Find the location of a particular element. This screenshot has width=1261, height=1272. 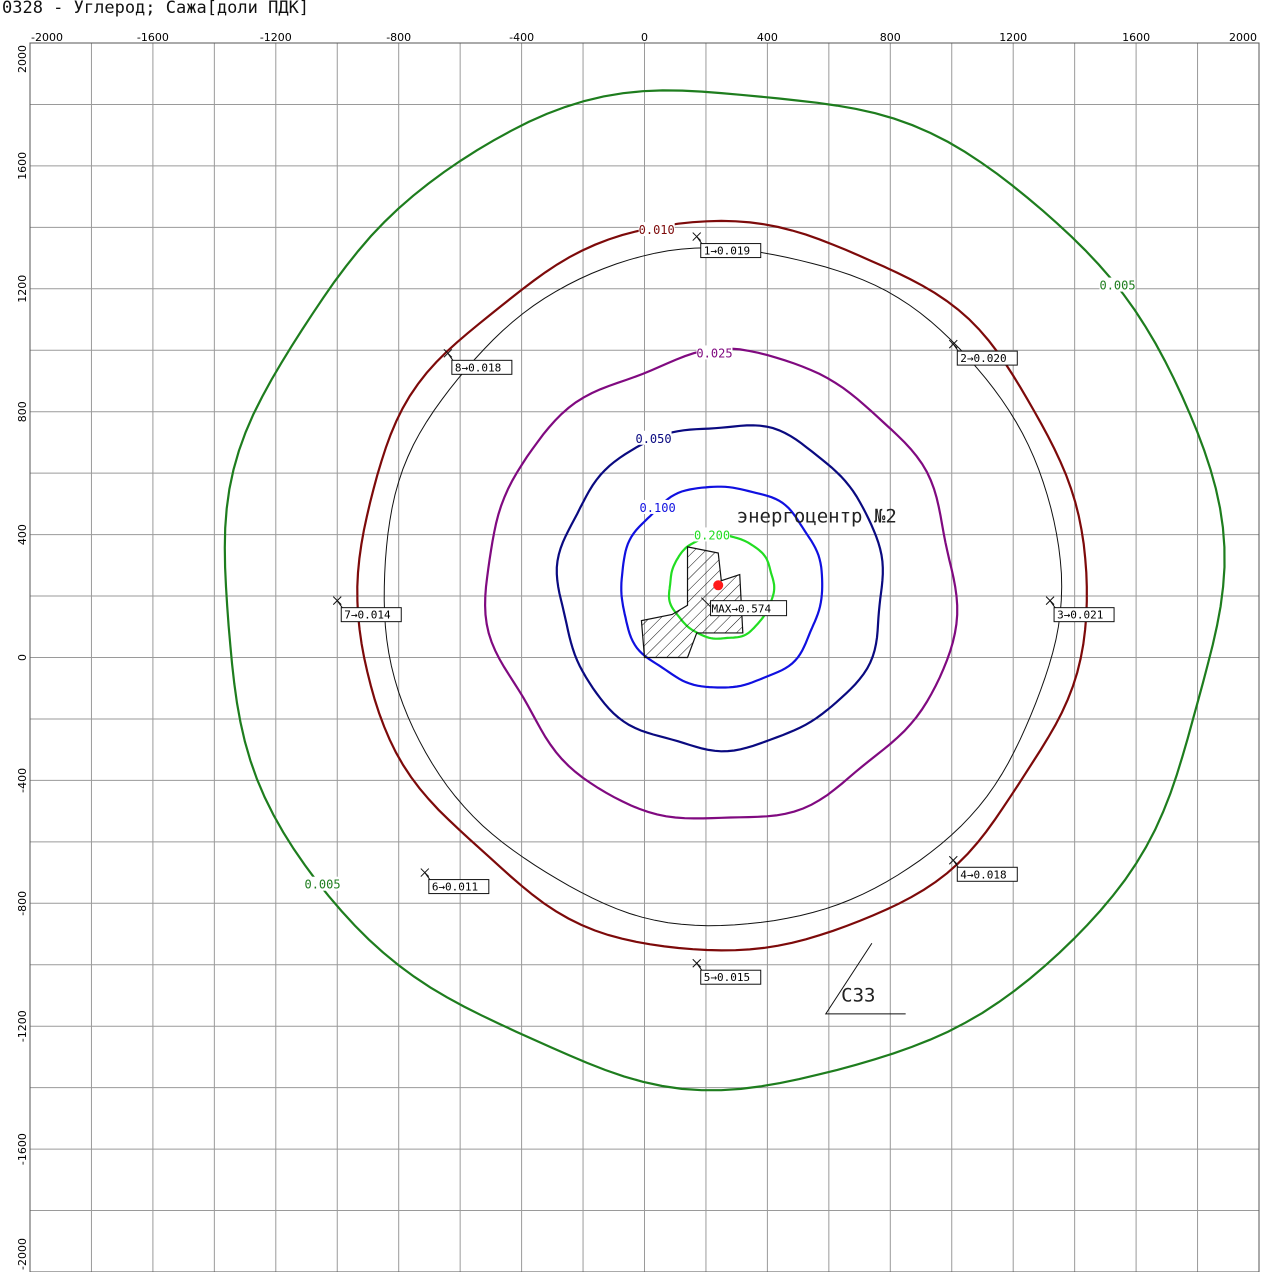

x-tick-label: -800 is located at coordinates (398, 37).